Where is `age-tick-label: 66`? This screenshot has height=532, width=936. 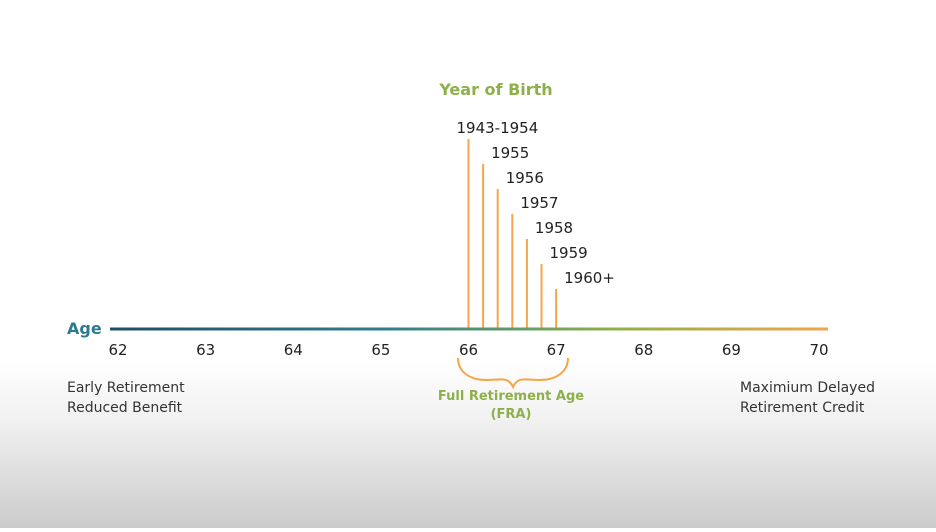 age-tick-label: 66 is located at coordinates (468, 350).